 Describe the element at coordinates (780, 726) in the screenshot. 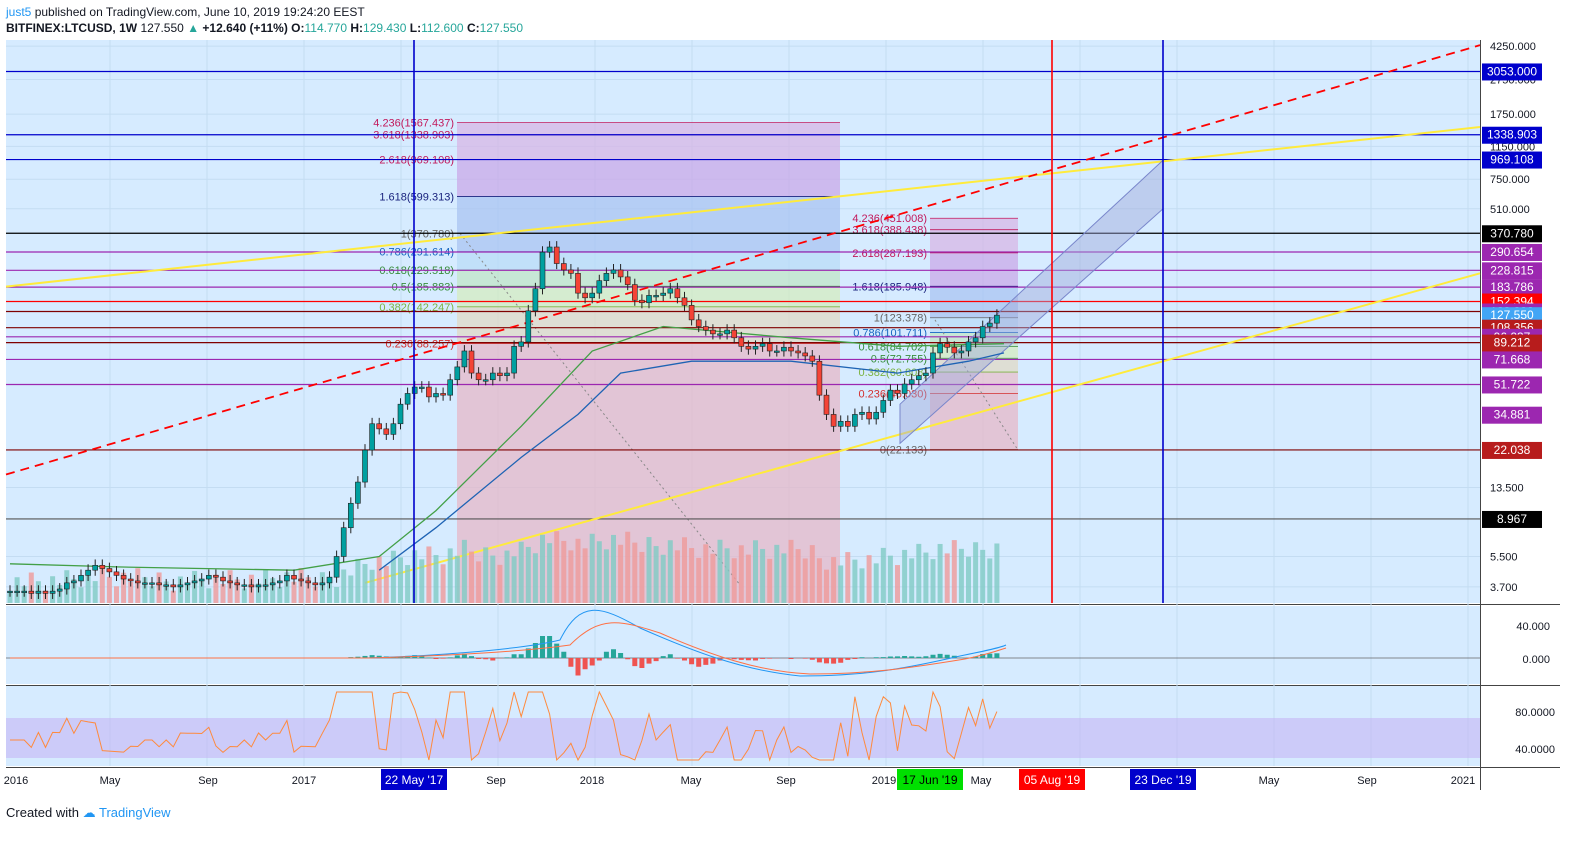

I see `rsi-panel: 80.0000 40.0000` at that location.